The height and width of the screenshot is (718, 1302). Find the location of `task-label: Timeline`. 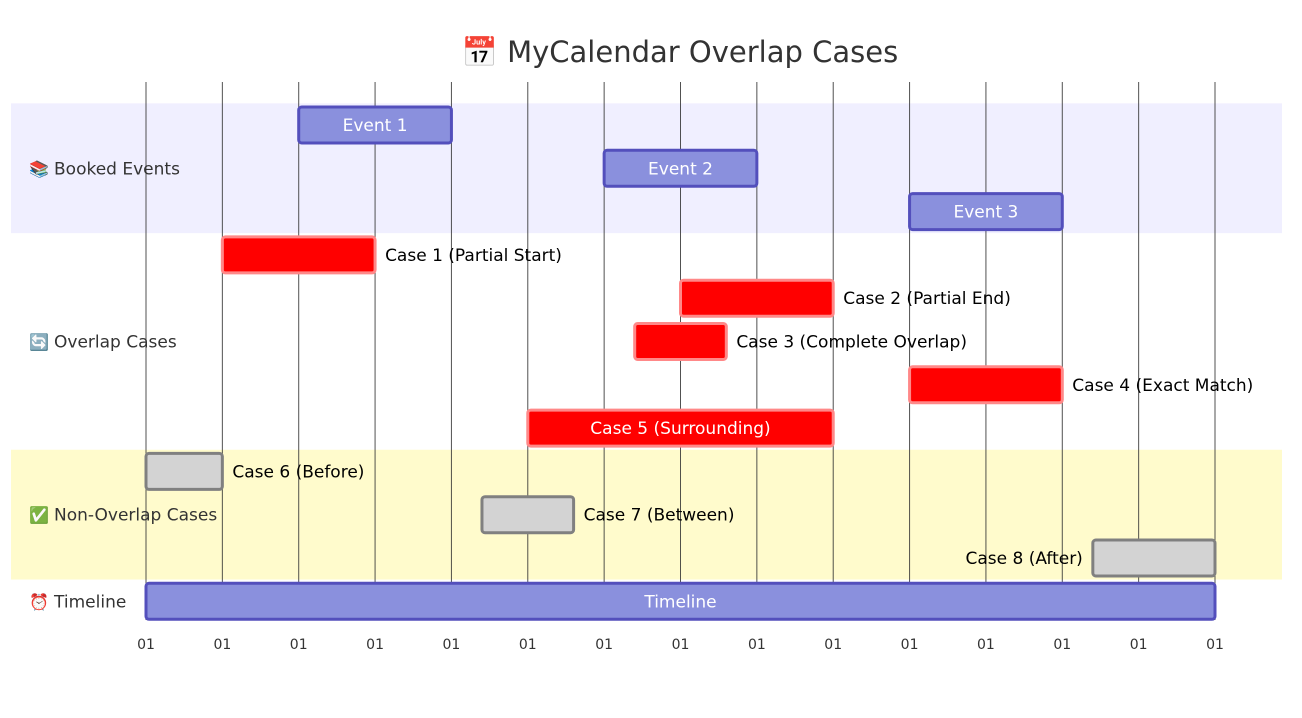

task-label: Timeline is located at coordinates (679, 602).